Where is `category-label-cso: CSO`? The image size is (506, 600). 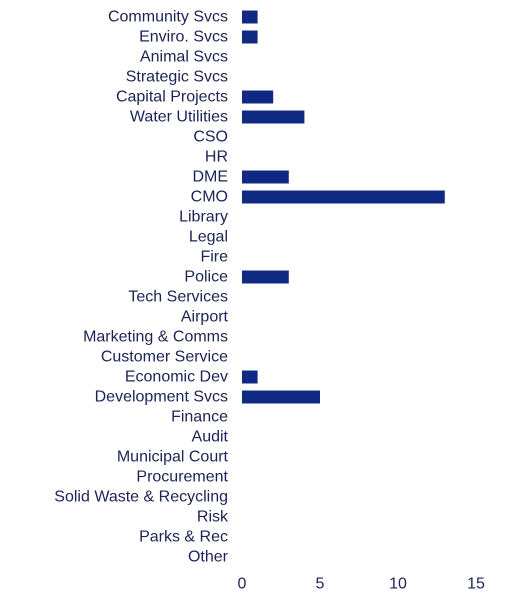 category-label-cso: CSO is located at coordinates (210, 137).